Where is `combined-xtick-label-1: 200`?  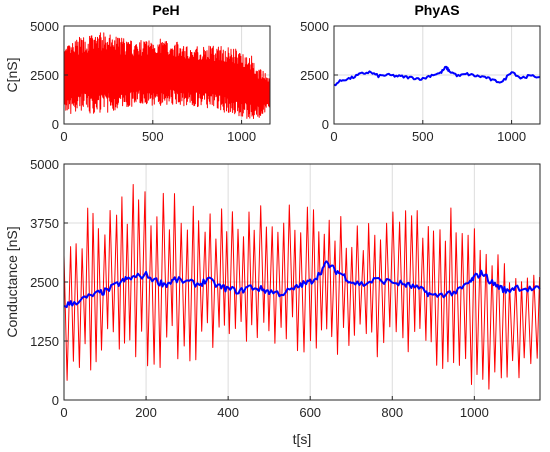
combined-xtick-label-1: 200 is located at coordinates (146, 412).